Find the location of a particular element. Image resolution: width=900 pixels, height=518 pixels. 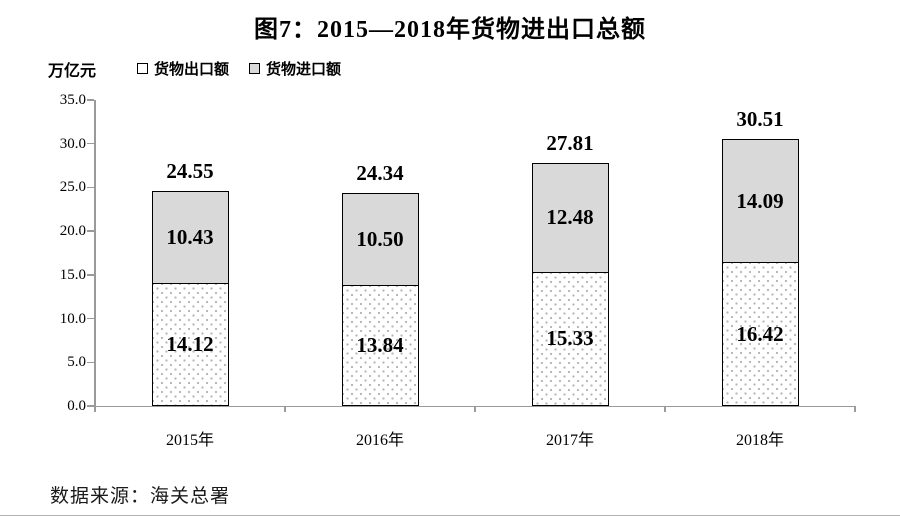

import-swatch-icon is located at coordinates (255, 68).